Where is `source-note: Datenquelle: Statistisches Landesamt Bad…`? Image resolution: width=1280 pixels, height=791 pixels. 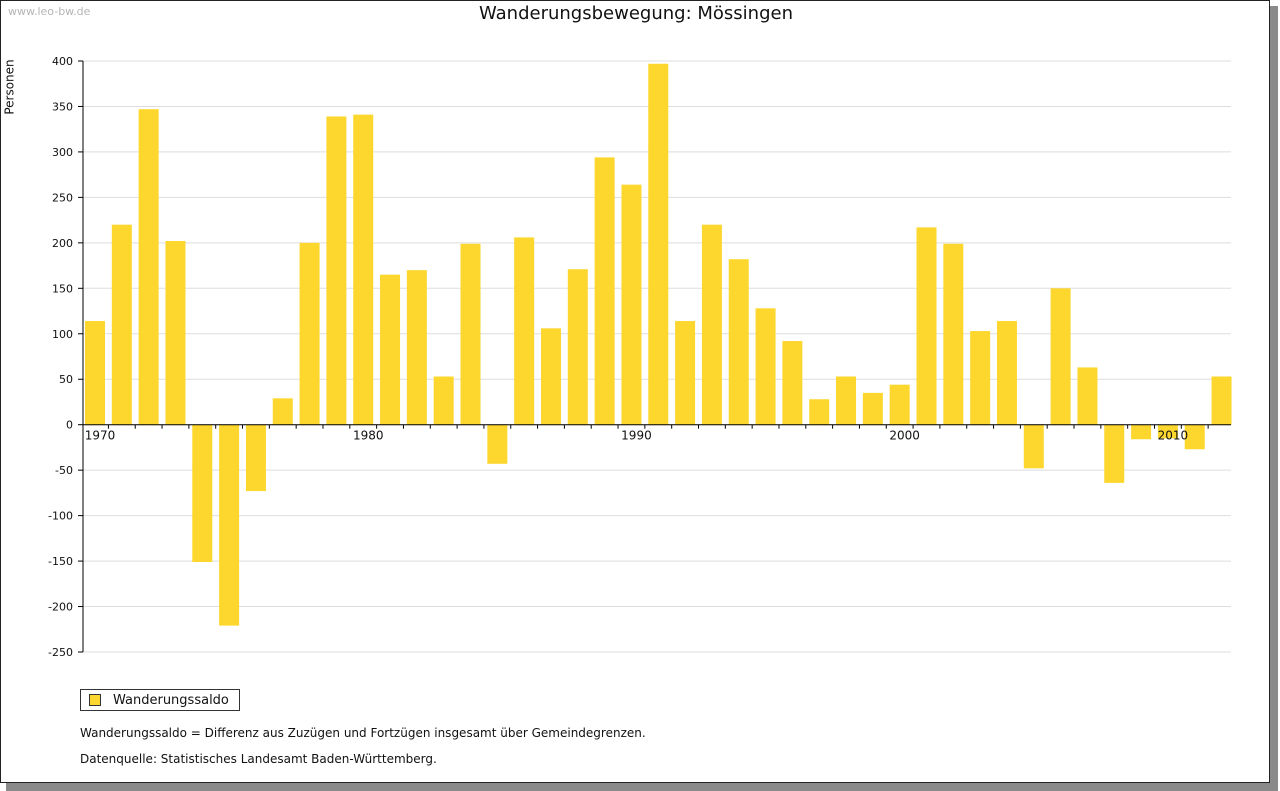 source-note: Datenquelle: Statistisches Landesamt Bad… is located at coordinates (258, 759).